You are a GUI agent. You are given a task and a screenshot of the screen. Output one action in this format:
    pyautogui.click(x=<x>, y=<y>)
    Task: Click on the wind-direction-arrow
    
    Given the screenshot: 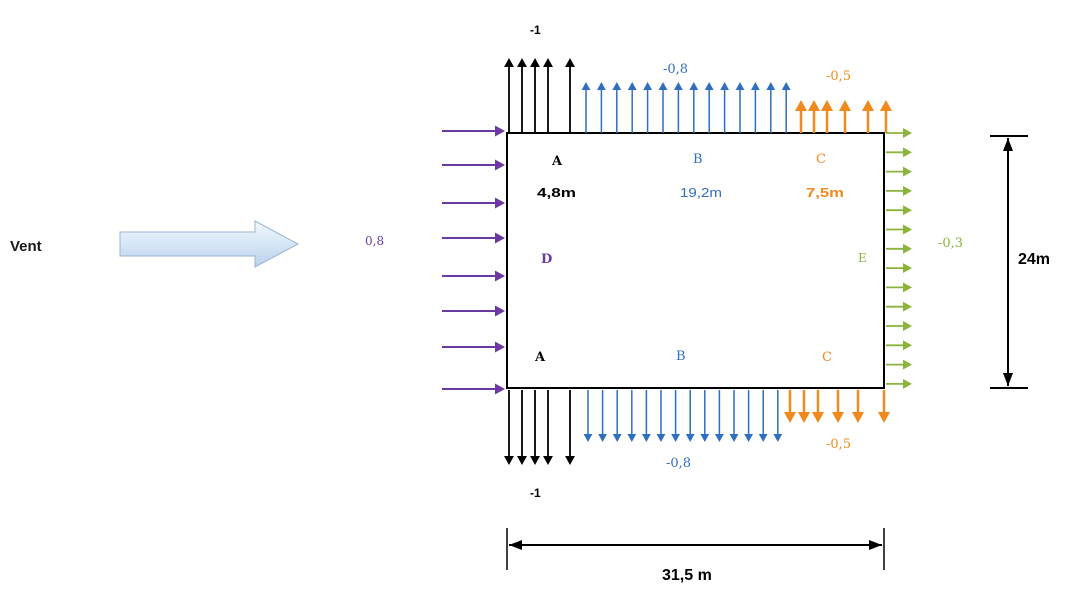 What is the action you would take?
    pyautogui.click(x=209, y=244)
    